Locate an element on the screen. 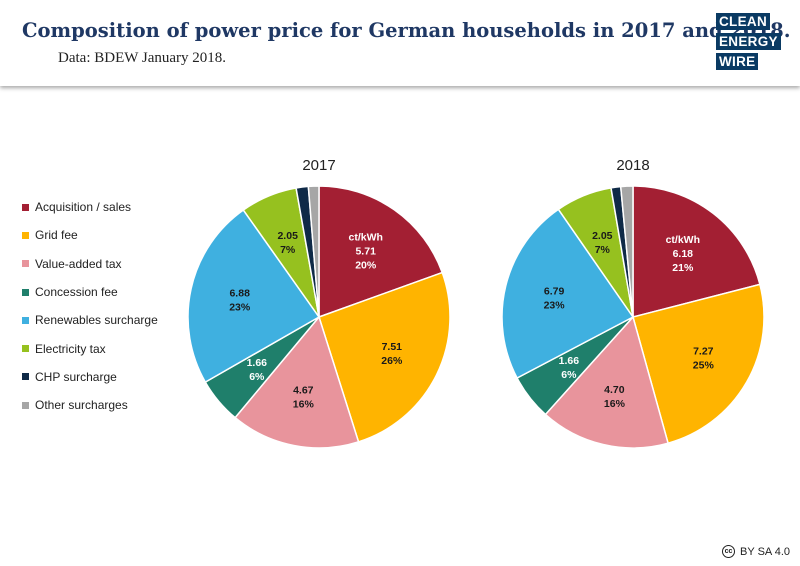 This screenshot has height=566, width=800. clean-energy-wire-logo: CLEAN ENERGY WIRE is located at coordinates (752, 43).